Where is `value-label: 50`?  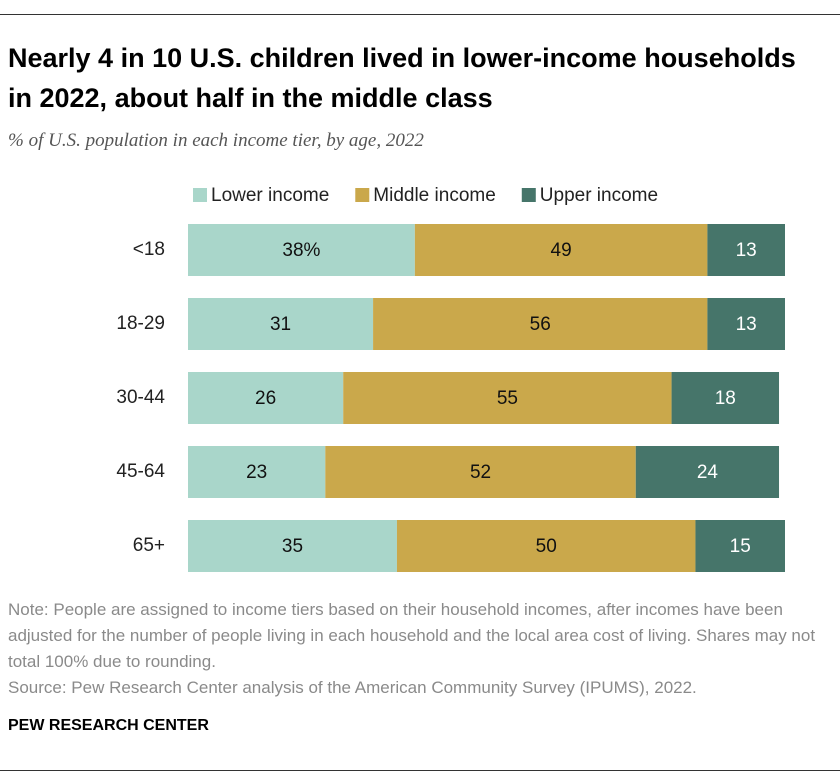 value-label: 50 is located at coordinates (546, 546).